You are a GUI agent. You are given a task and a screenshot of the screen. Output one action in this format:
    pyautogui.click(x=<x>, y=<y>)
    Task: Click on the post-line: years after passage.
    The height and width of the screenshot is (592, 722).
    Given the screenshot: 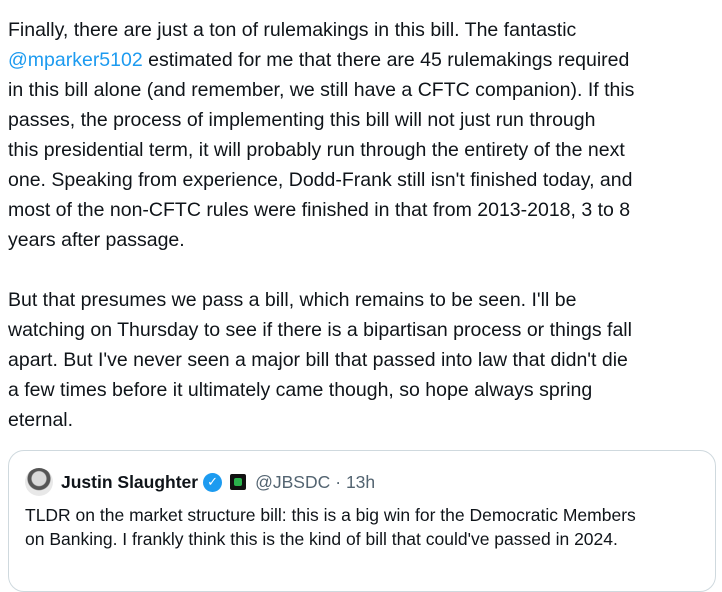 What is the action you would take?
    pyautogui.click(x=96, y=240)
    